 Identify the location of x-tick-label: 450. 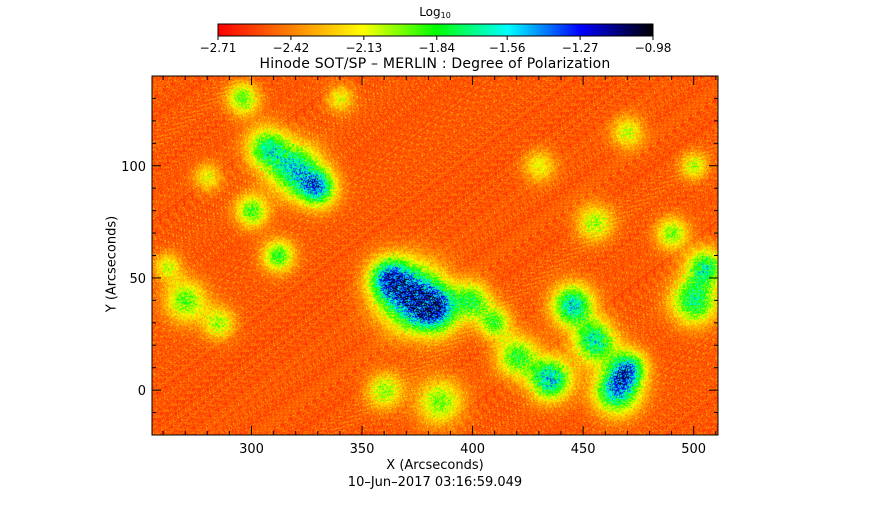
(583, 449).